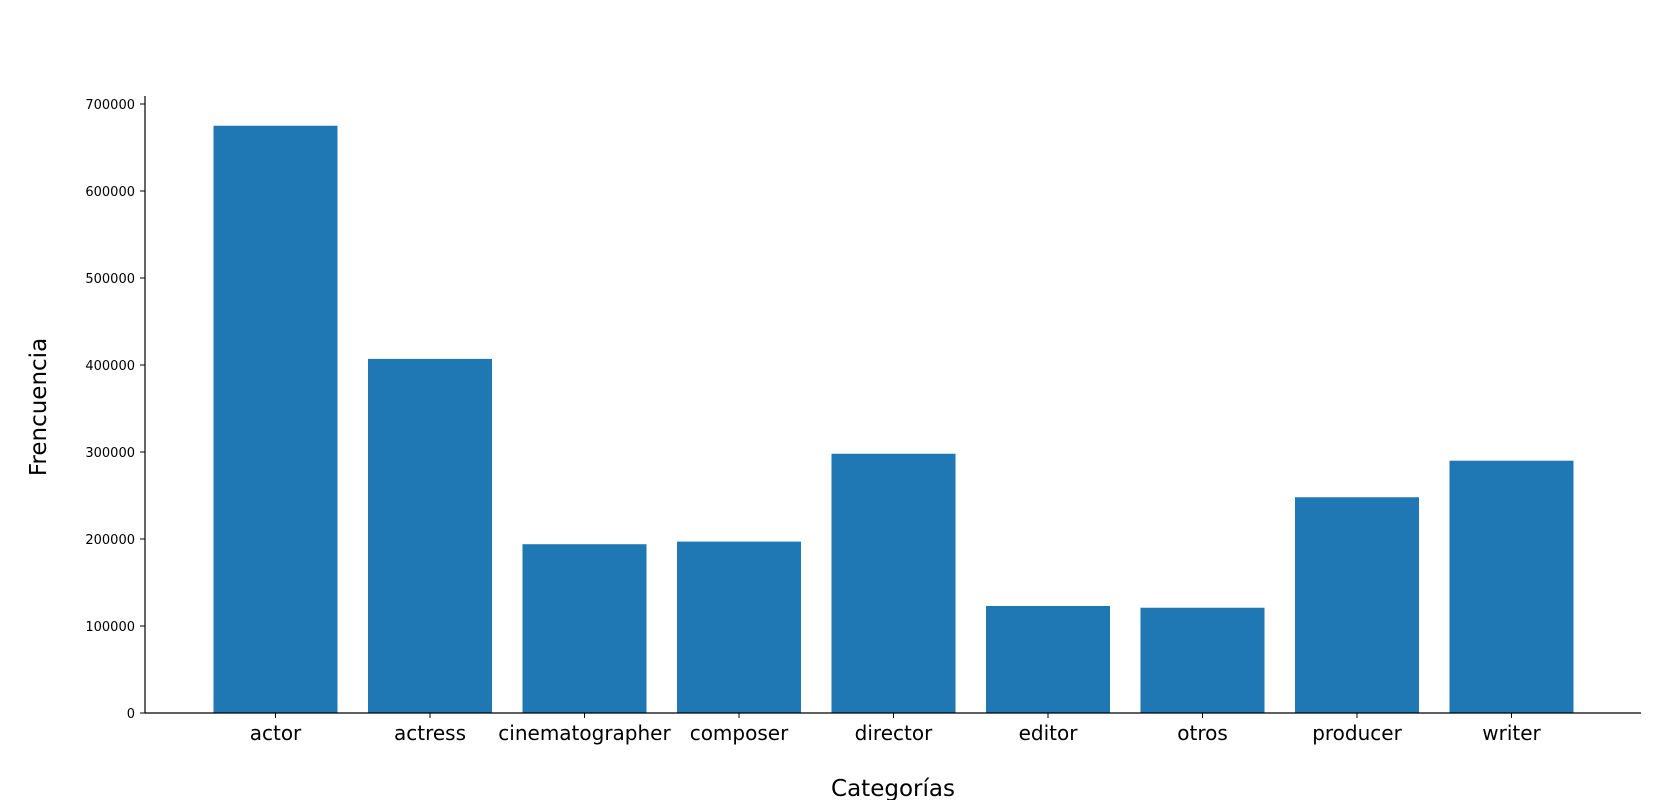 Image resolution: width=1670 pixels, height=800 pixels. What do you see at coordinates (276, 733) in the screenshot?
I see `x-tick-label: actor` at bounding box center [276, 733].